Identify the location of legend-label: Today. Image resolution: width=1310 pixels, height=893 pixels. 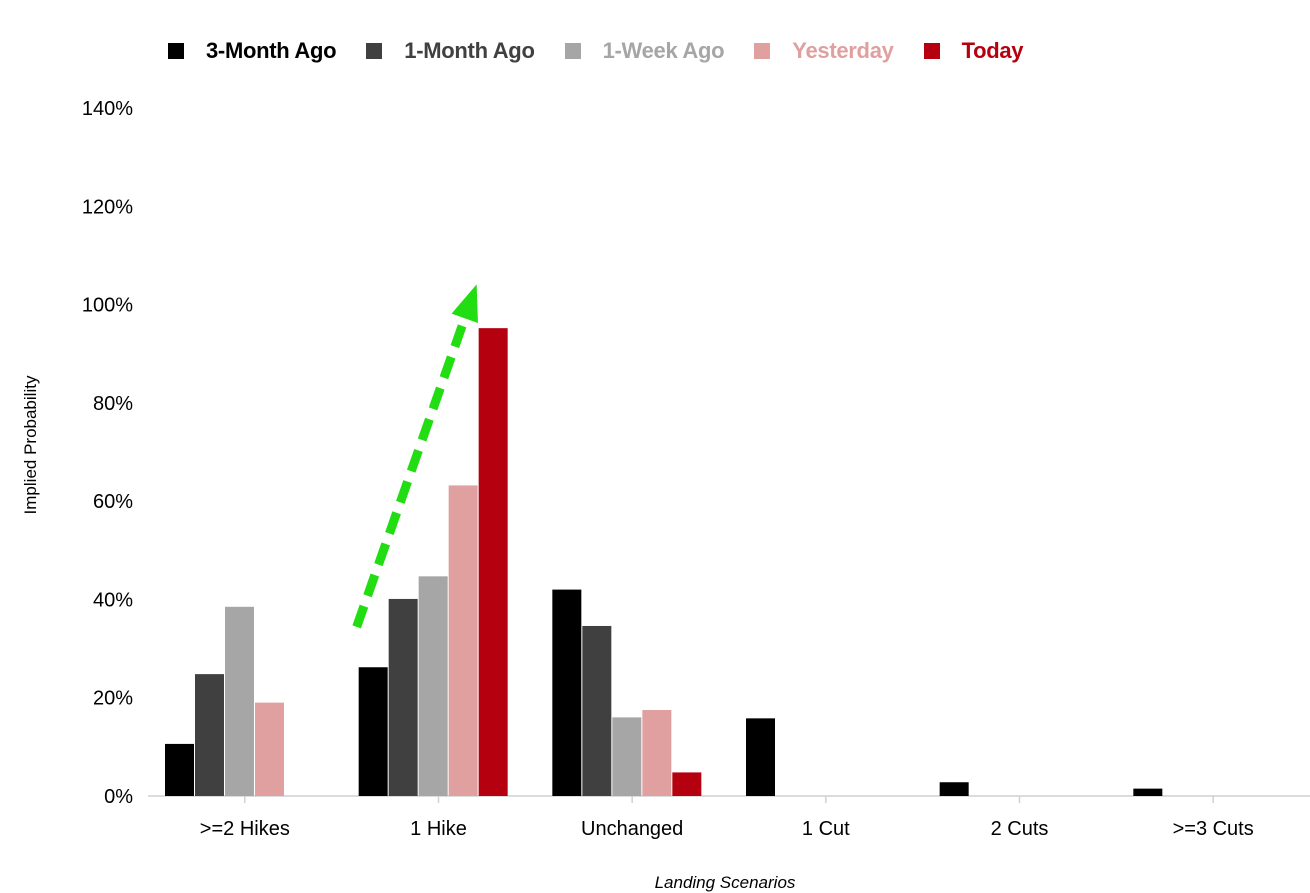
(992, 50).